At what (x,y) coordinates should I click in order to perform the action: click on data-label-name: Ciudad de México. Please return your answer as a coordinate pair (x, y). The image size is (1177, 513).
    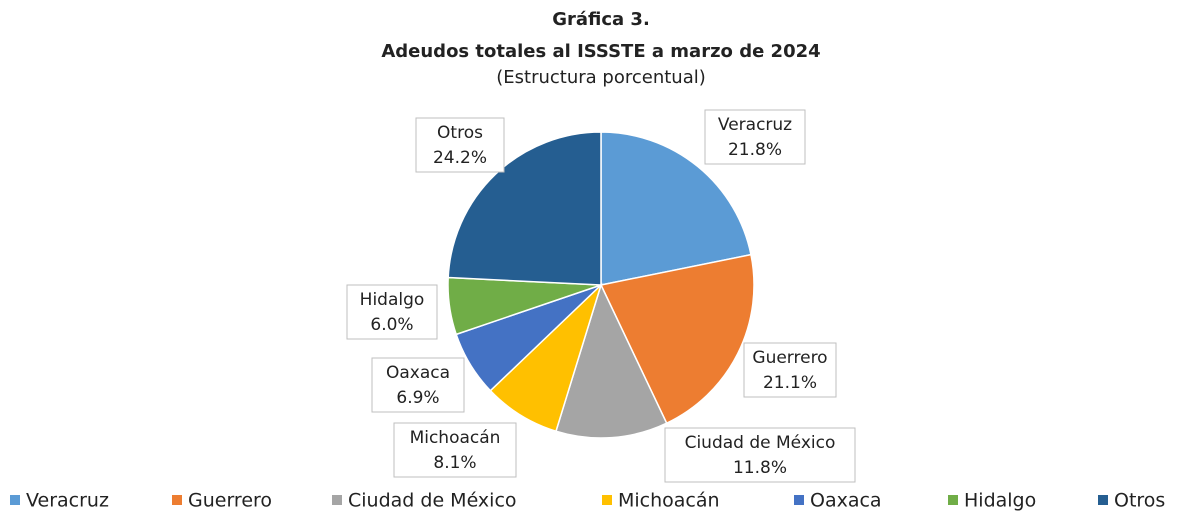
    Looking at the image, I should click on (760, 443).